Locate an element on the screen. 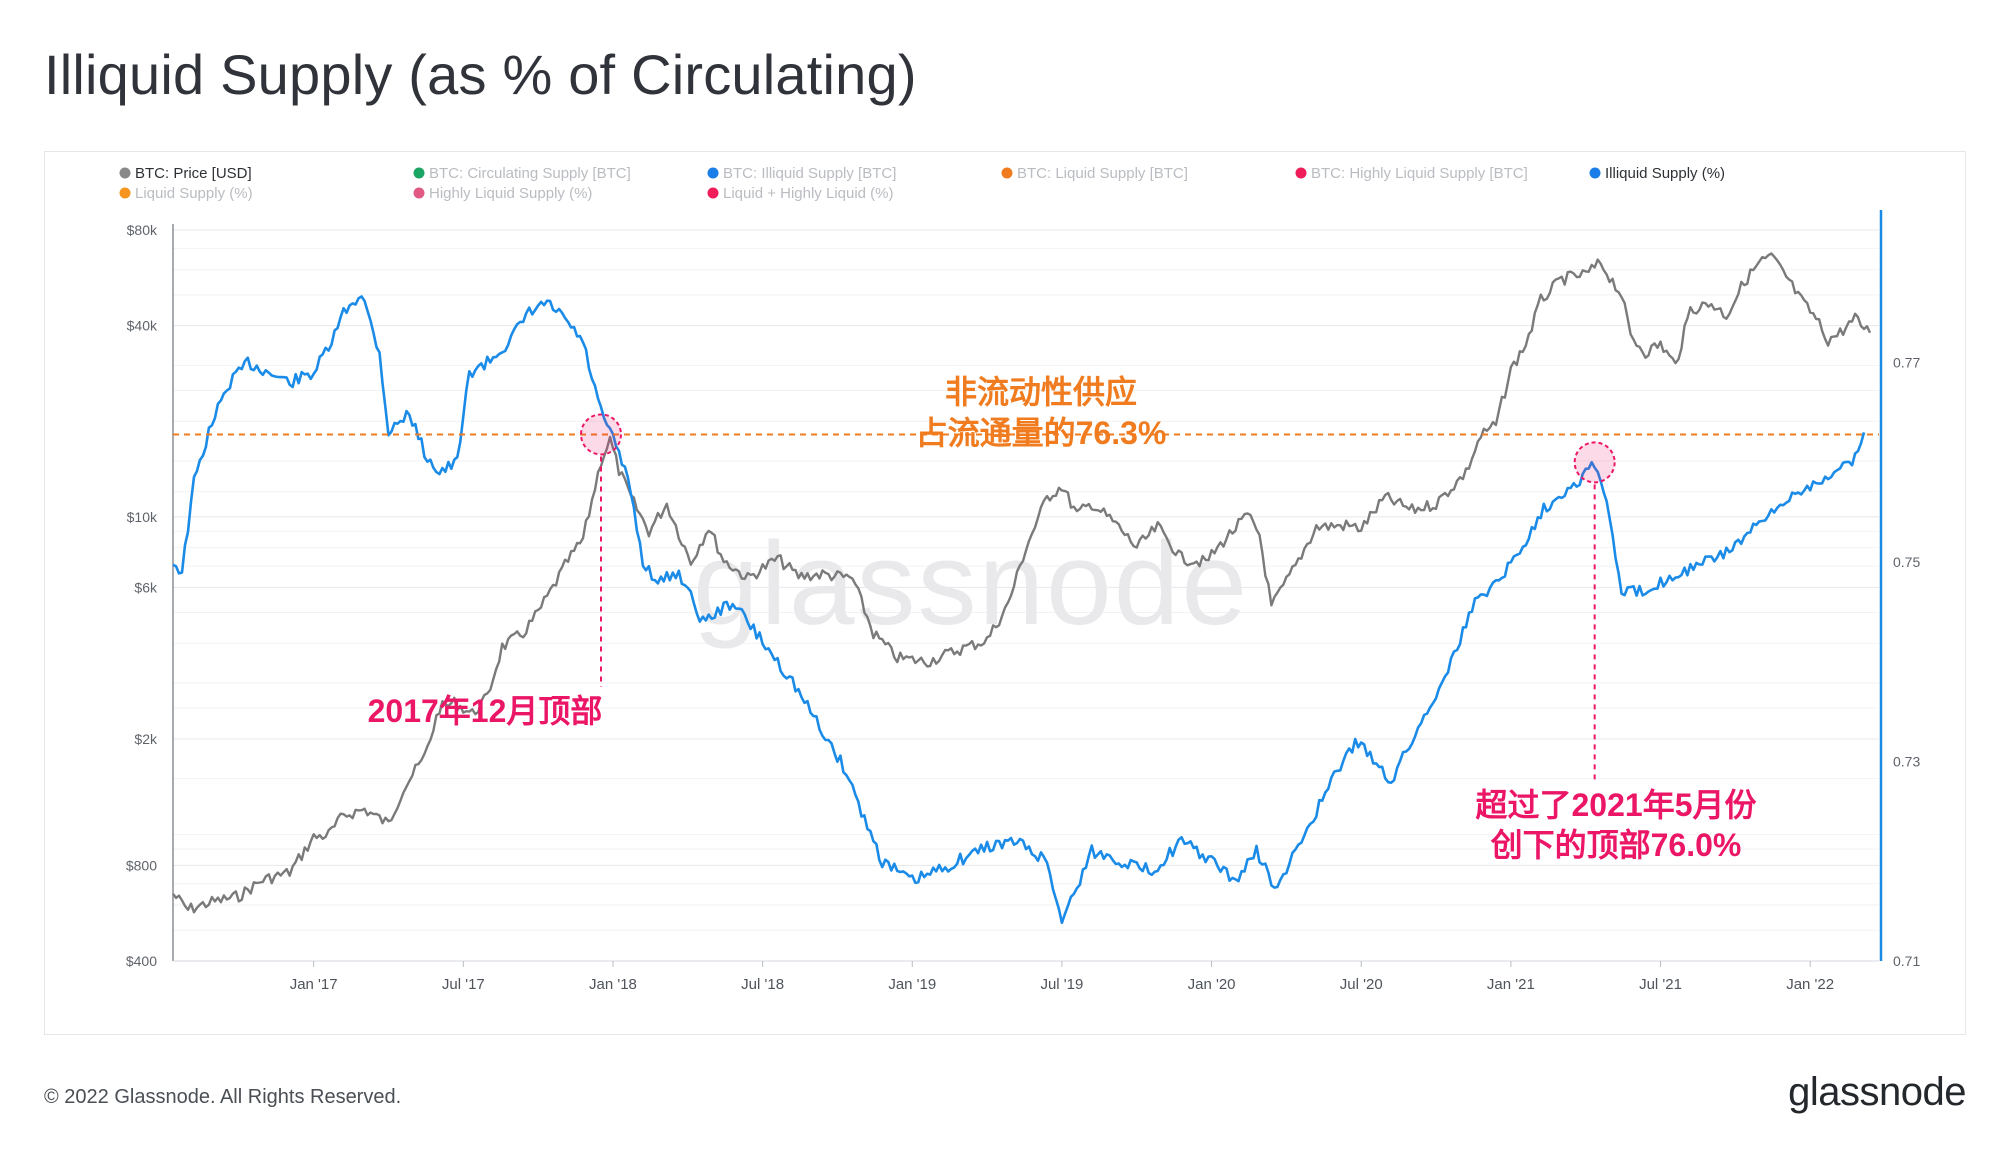 The width and height of the screenshot is (2000, 1152). legend-label: BTC: Price [USD] is located at coordinates (193, 173).